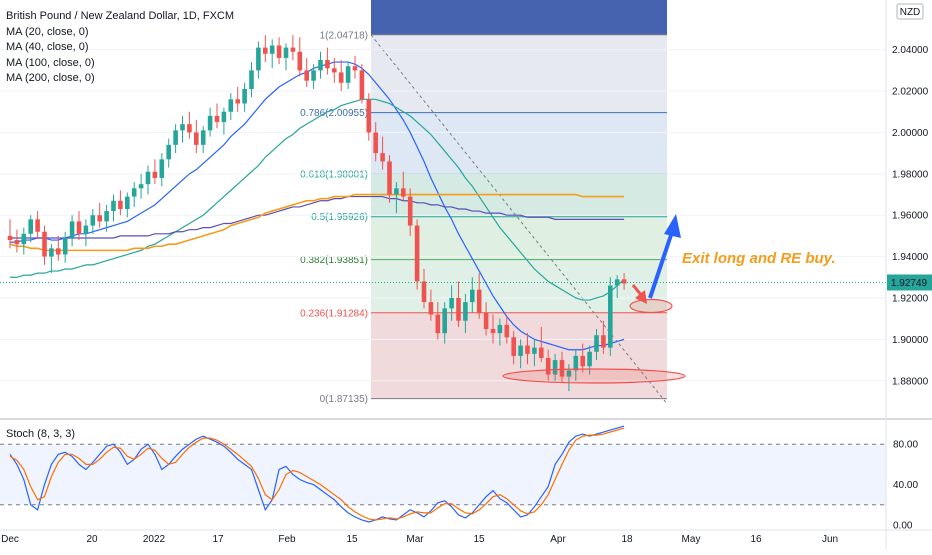  I want to click on fib-level-label: 0.5(1.95926), so click(339, 217).